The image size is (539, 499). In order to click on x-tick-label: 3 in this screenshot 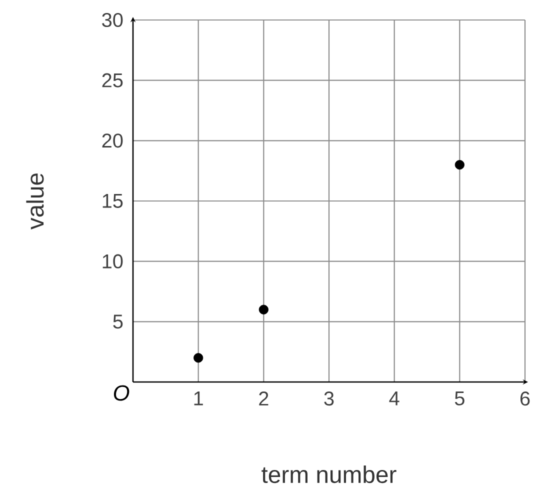, I will do `click(329, 399)`.